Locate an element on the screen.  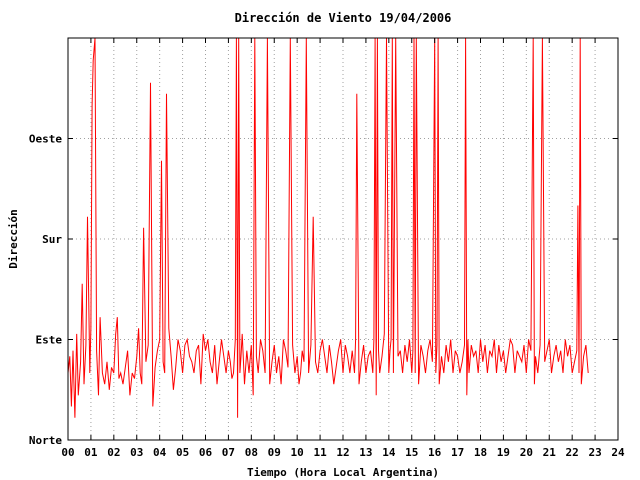
x-tick-label: 16 is located at coordinates (435, 452).